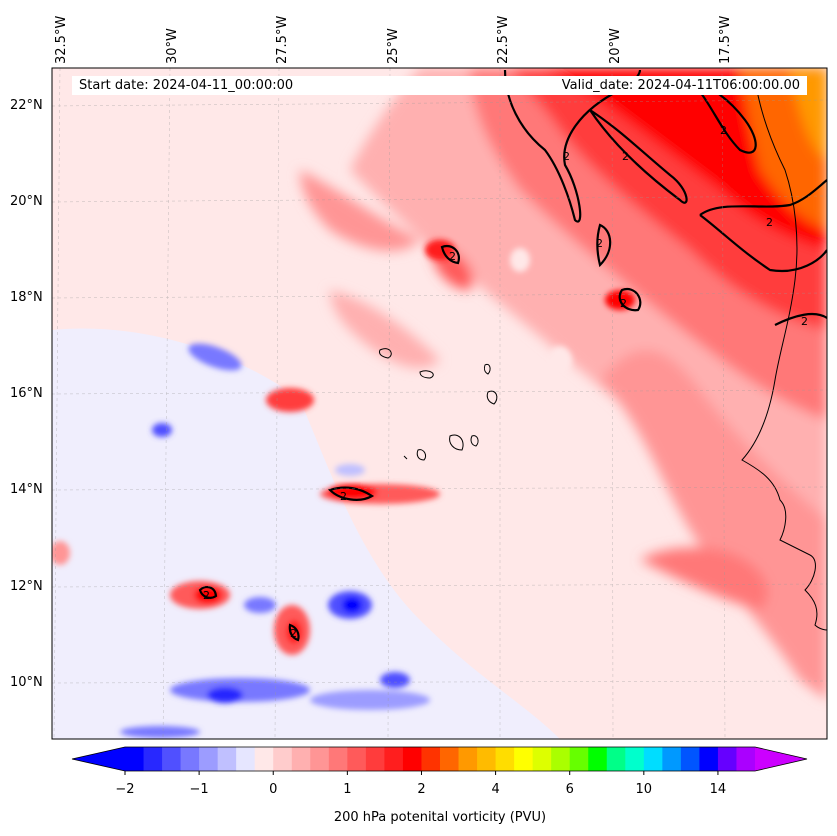 The image size is (837, 836). What do you see at coordinates (26, 586) in the screenshot?
I see `lat-label: 12°N` at bounding box center [26, 586].